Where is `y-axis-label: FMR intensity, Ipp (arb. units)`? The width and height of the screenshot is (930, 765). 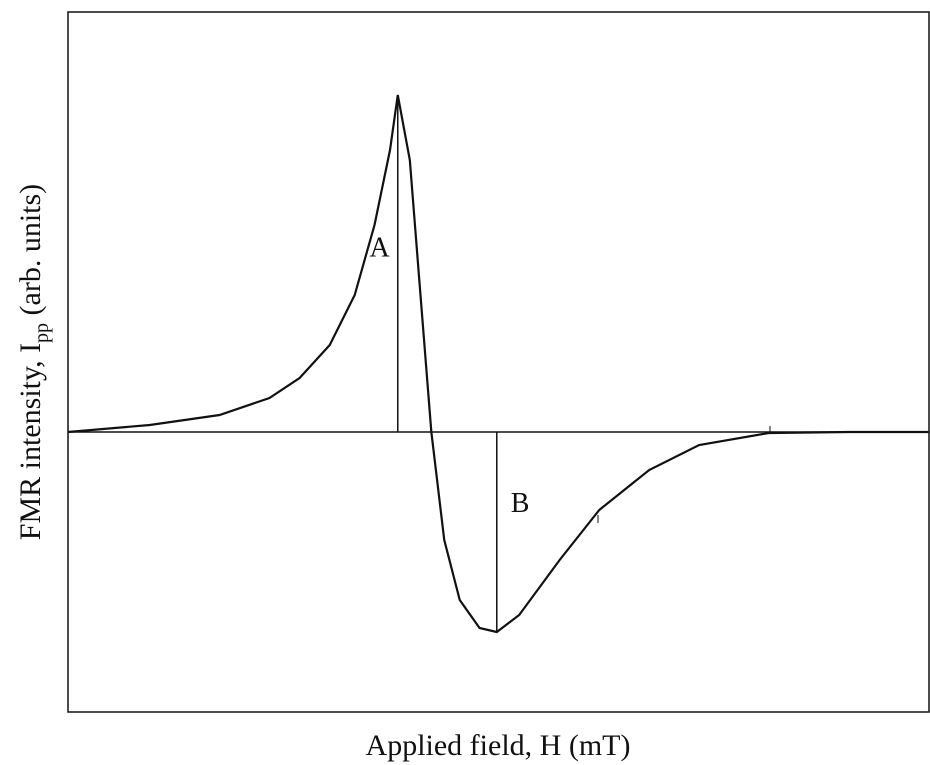
y-axis-label: FMR intensity, Ipp (arb. units) is located at coordinates (33, 362).